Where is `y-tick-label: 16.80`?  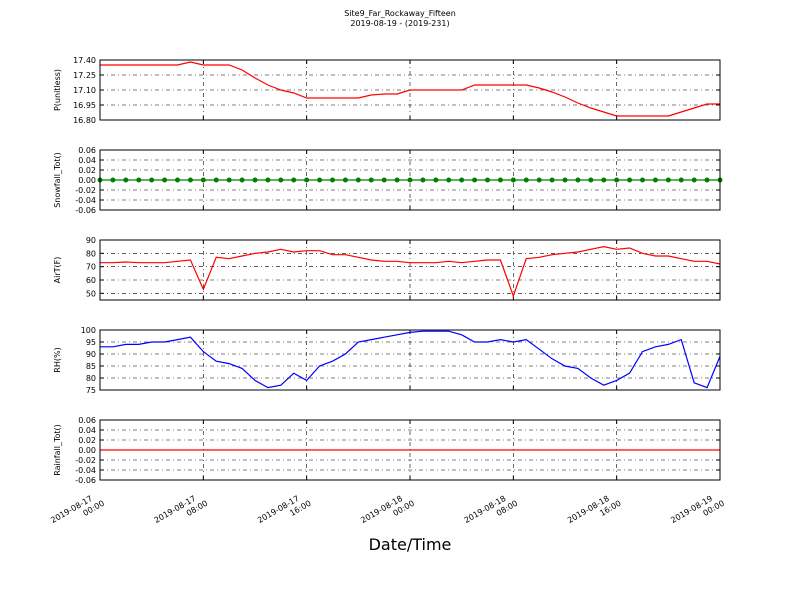 y-tick-label: 16.80 is located at coordinates (84, 120).